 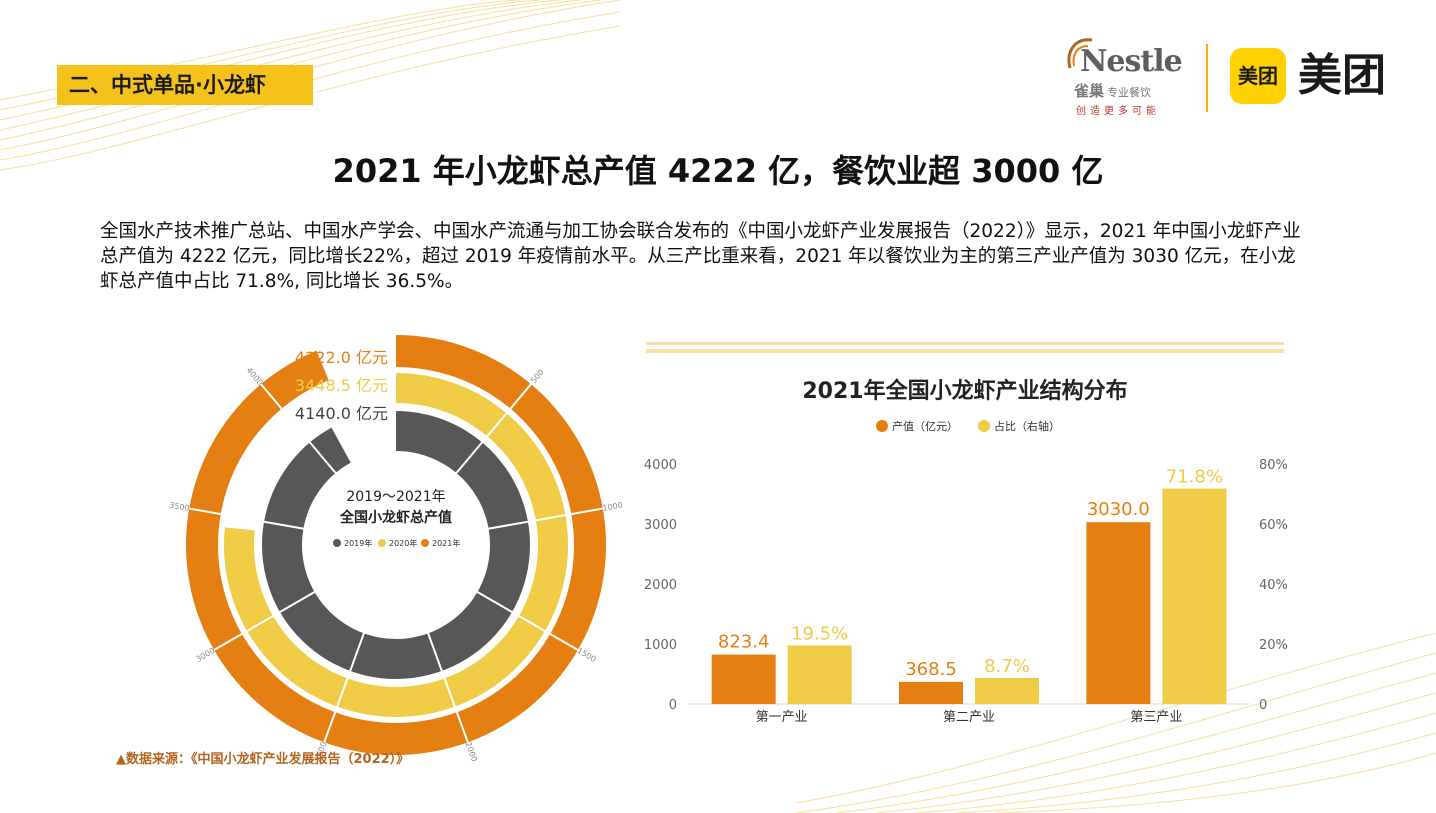 What do you see at coordinates (205, 655) in the screenshot?
I see `radial-tick-label: 3000` at bounding box center [205, 655].